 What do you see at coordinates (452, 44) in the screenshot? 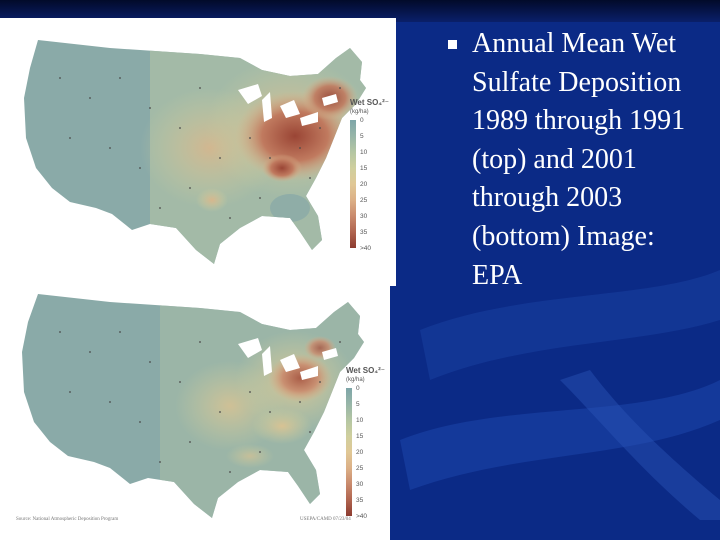
I see `bullet-marker` at bounding box center [452, 44].